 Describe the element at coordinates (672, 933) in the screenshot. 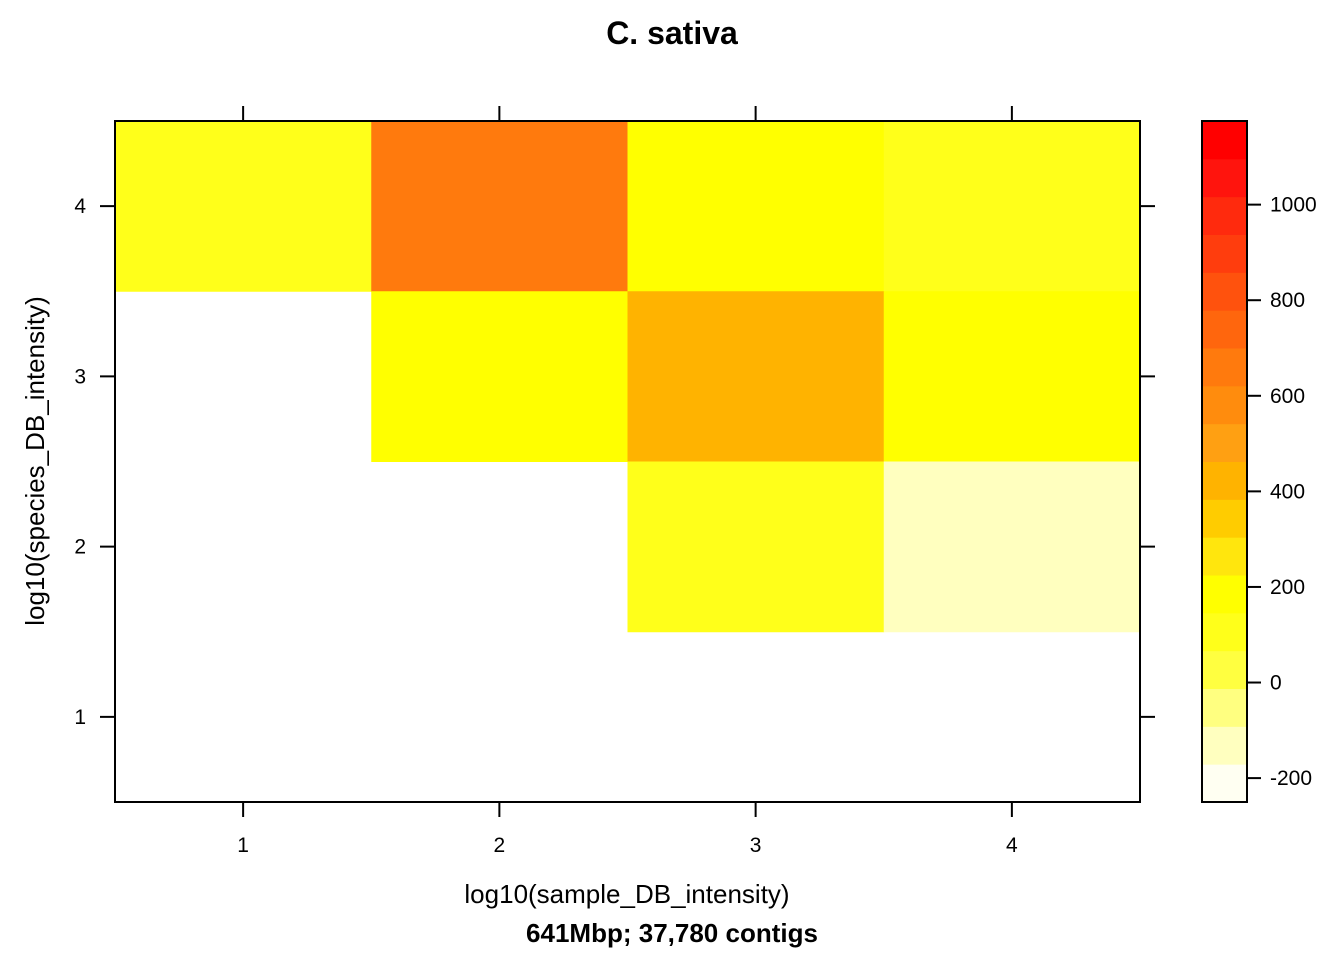

I see `chart-subtitle: 641Mbp; 37,780 contigs` at that location.